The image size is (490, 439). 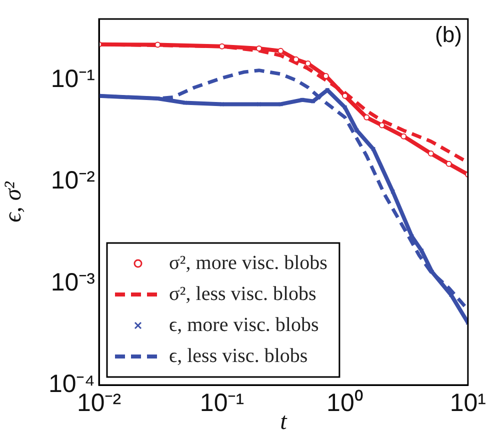 I want to click on x-tick-label: 10¹, so click(x=468, y=402).